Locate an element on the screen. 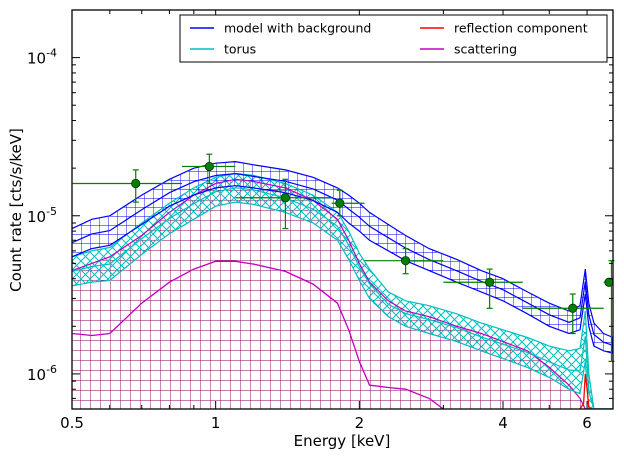 The image size is (624, 459). y-tick-label: 10⁻⁶ is located at coordinates (42, 373).